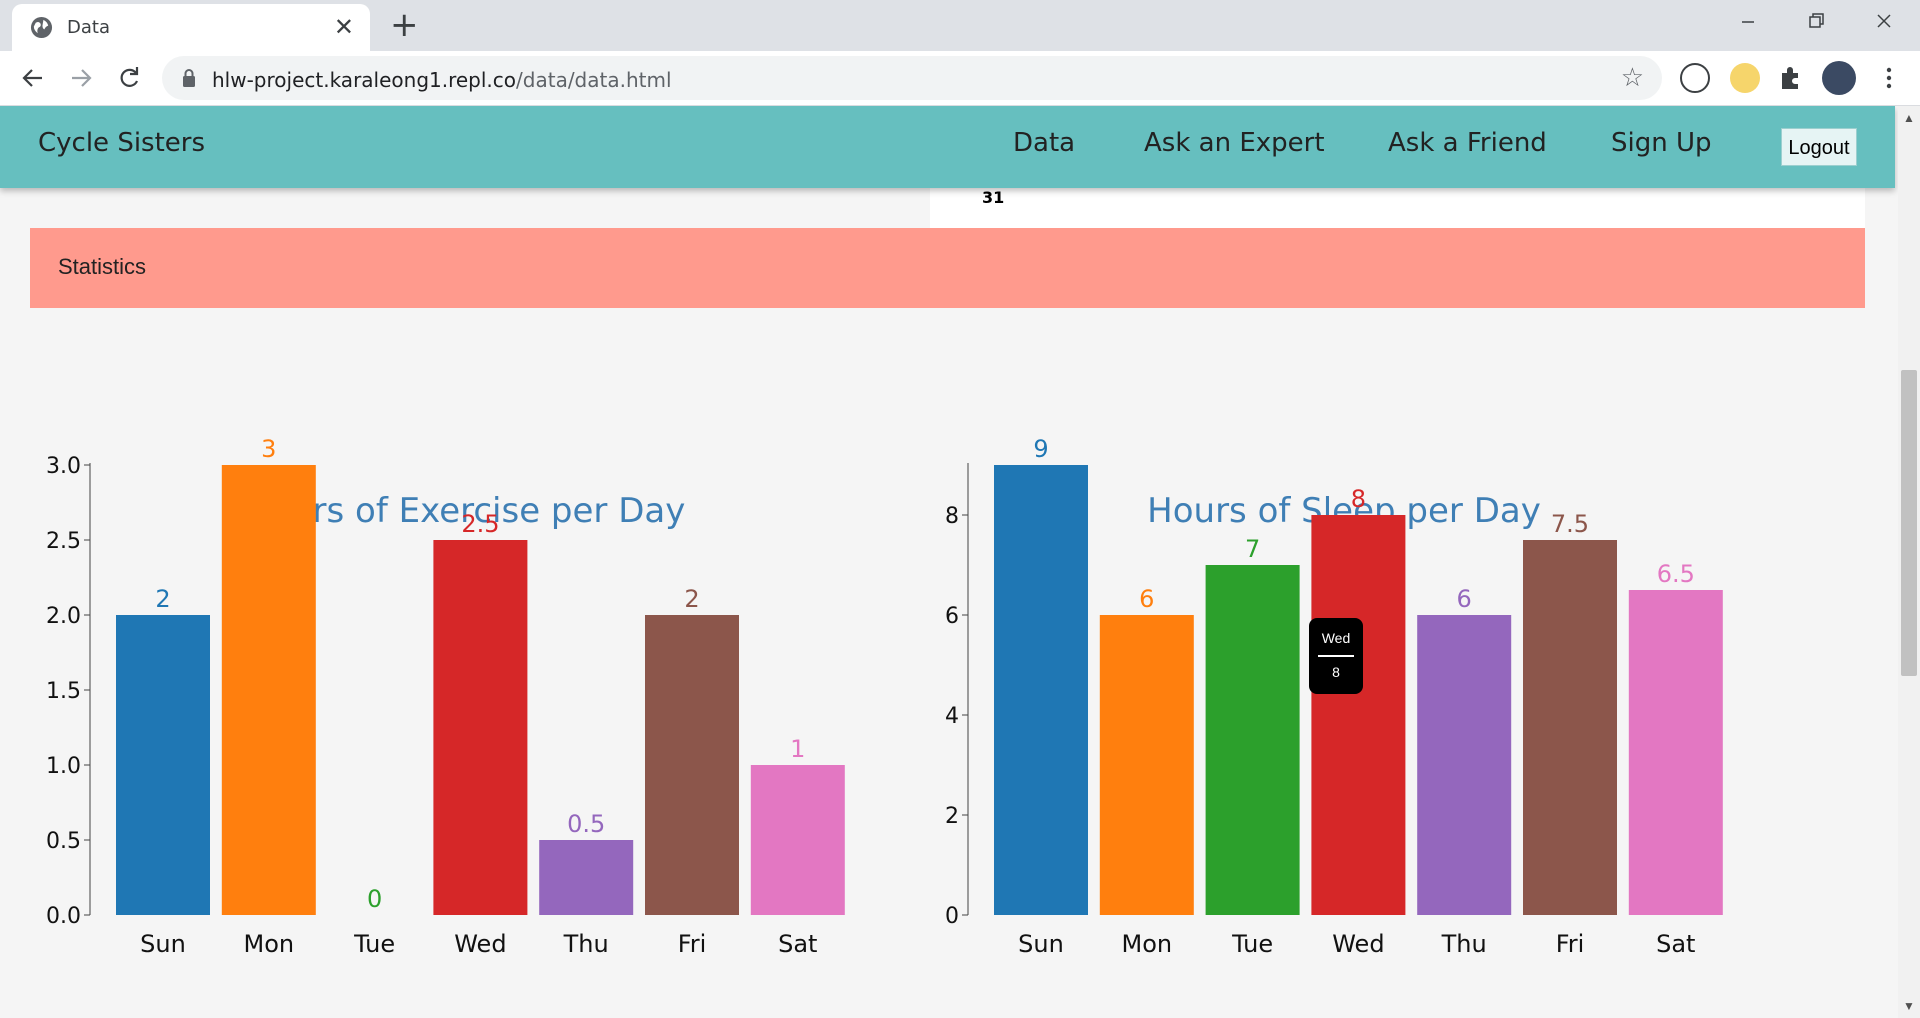 This screenshot has height=1018, width=1920. I want to click on tooltip-label: Wed, so click(1336, 638).